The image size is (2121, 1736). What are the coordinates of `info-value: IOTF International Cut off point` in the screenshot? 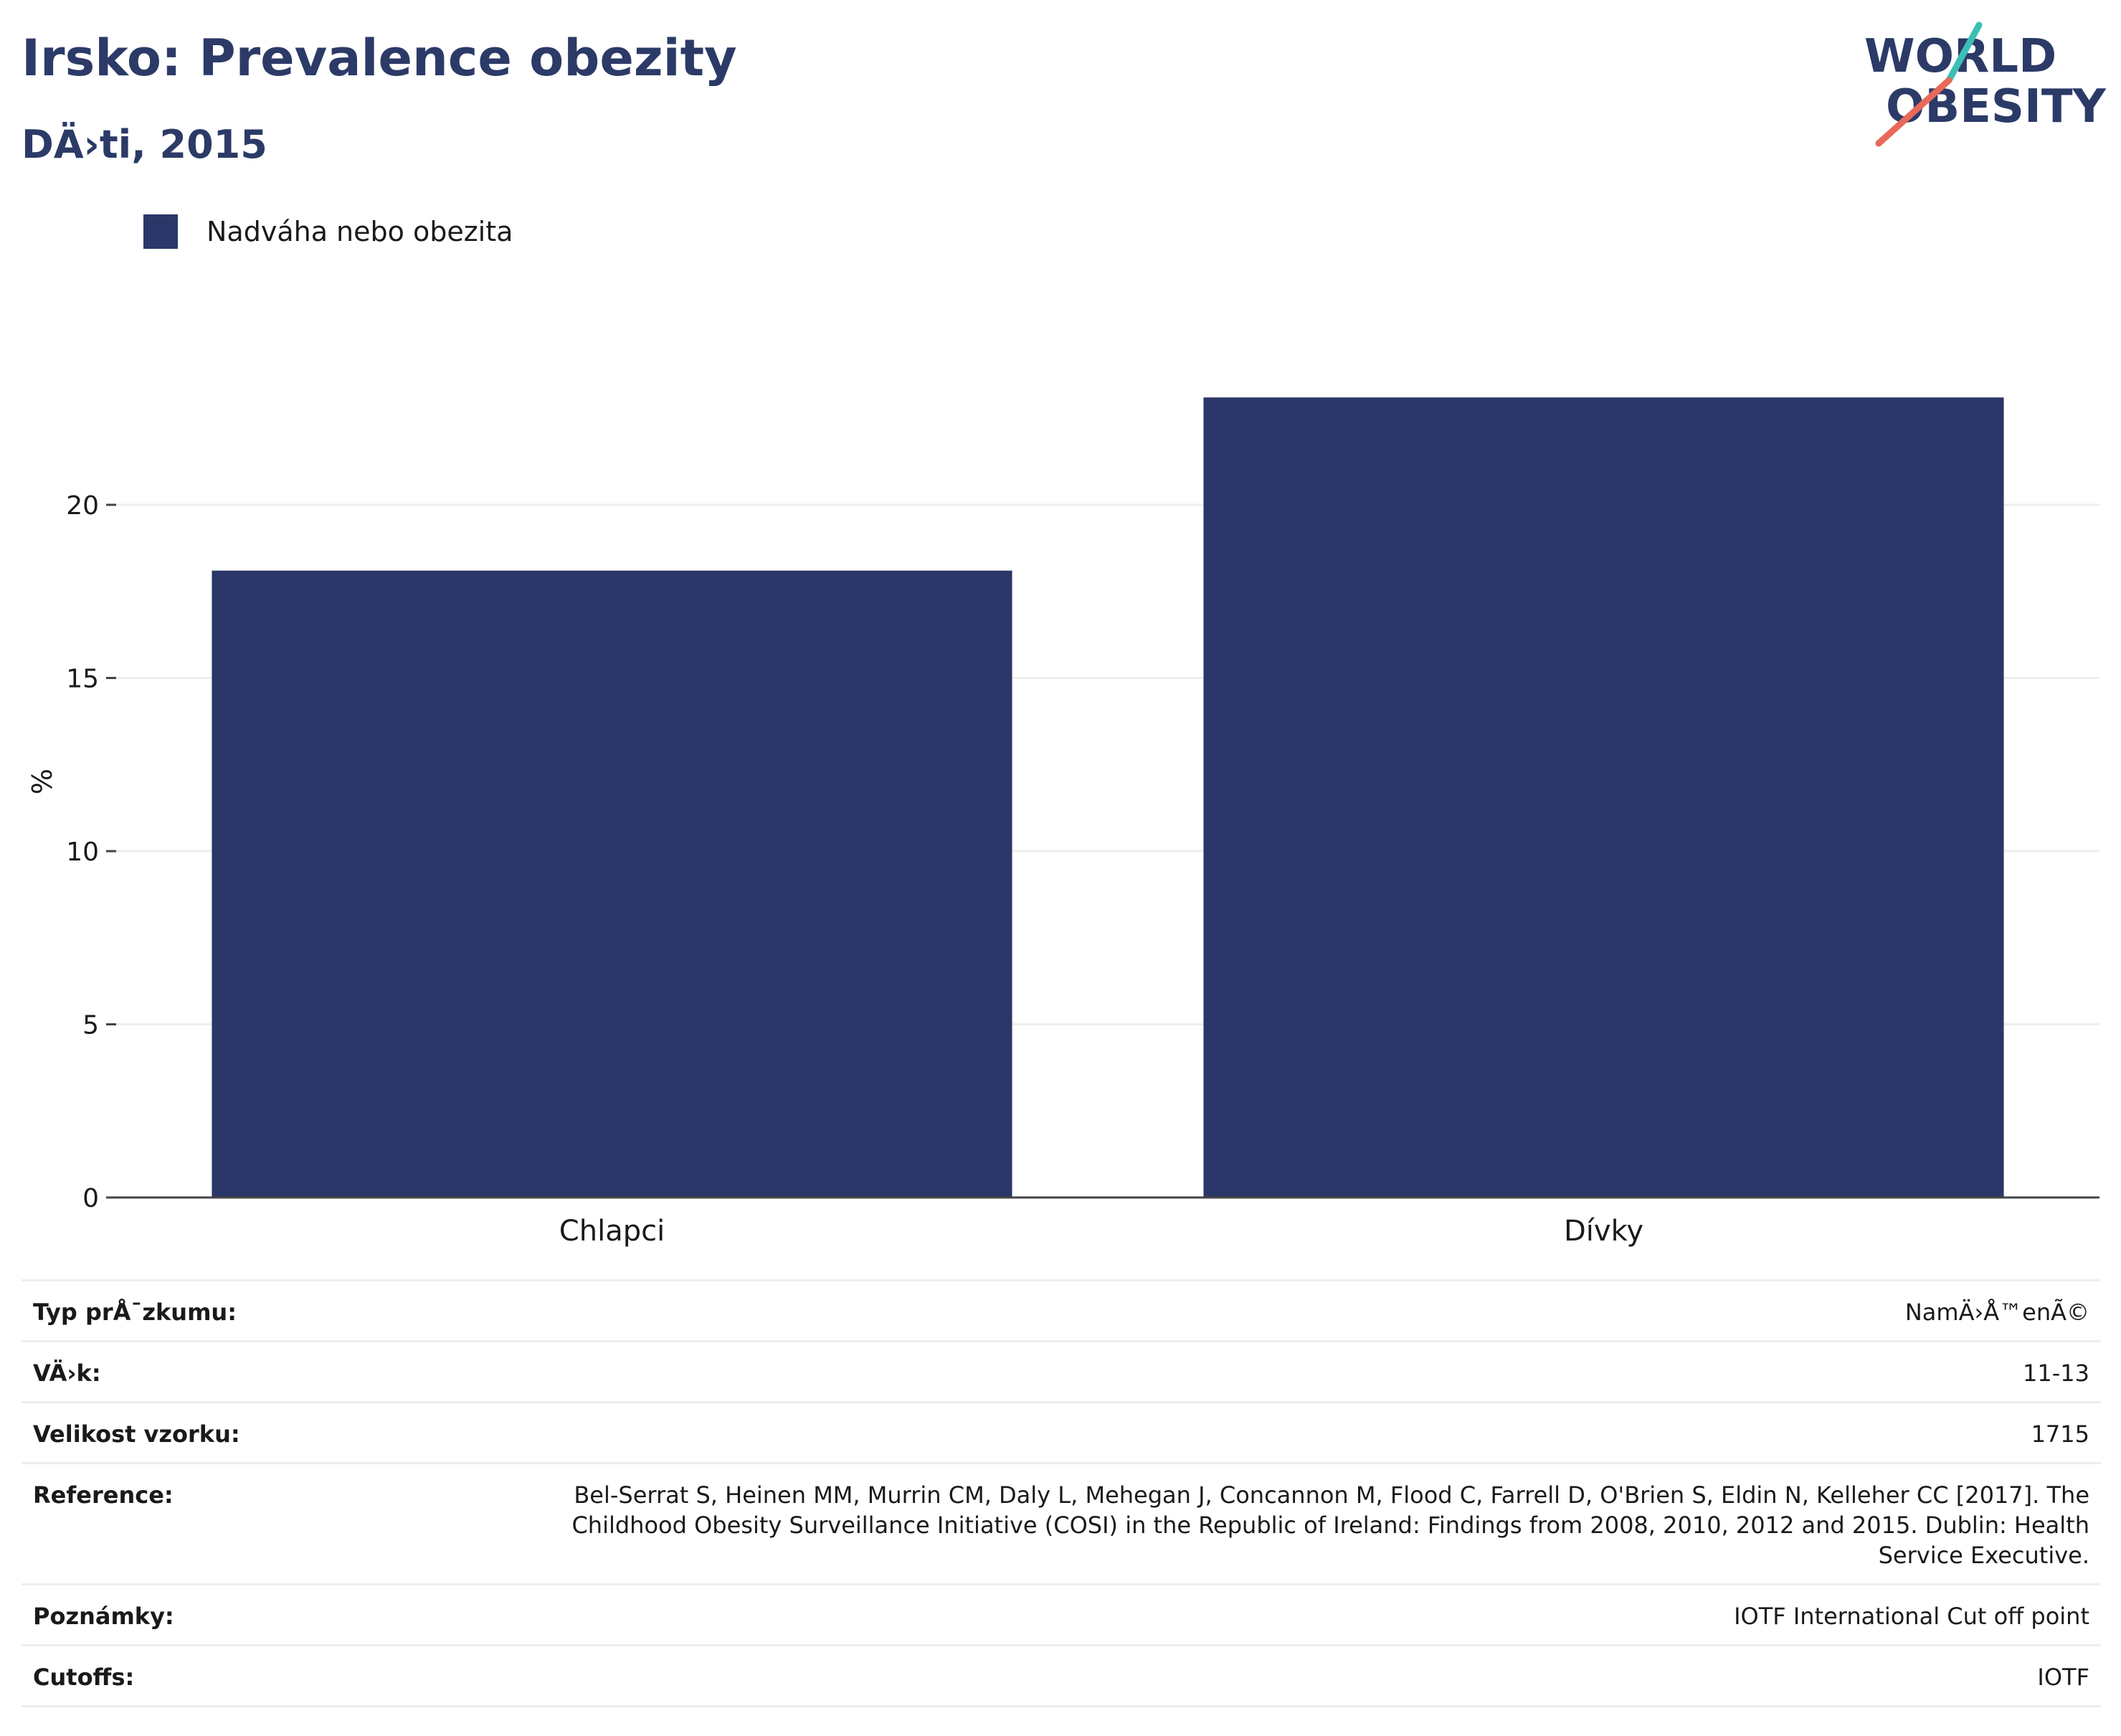 It's located at (1911, 1616).